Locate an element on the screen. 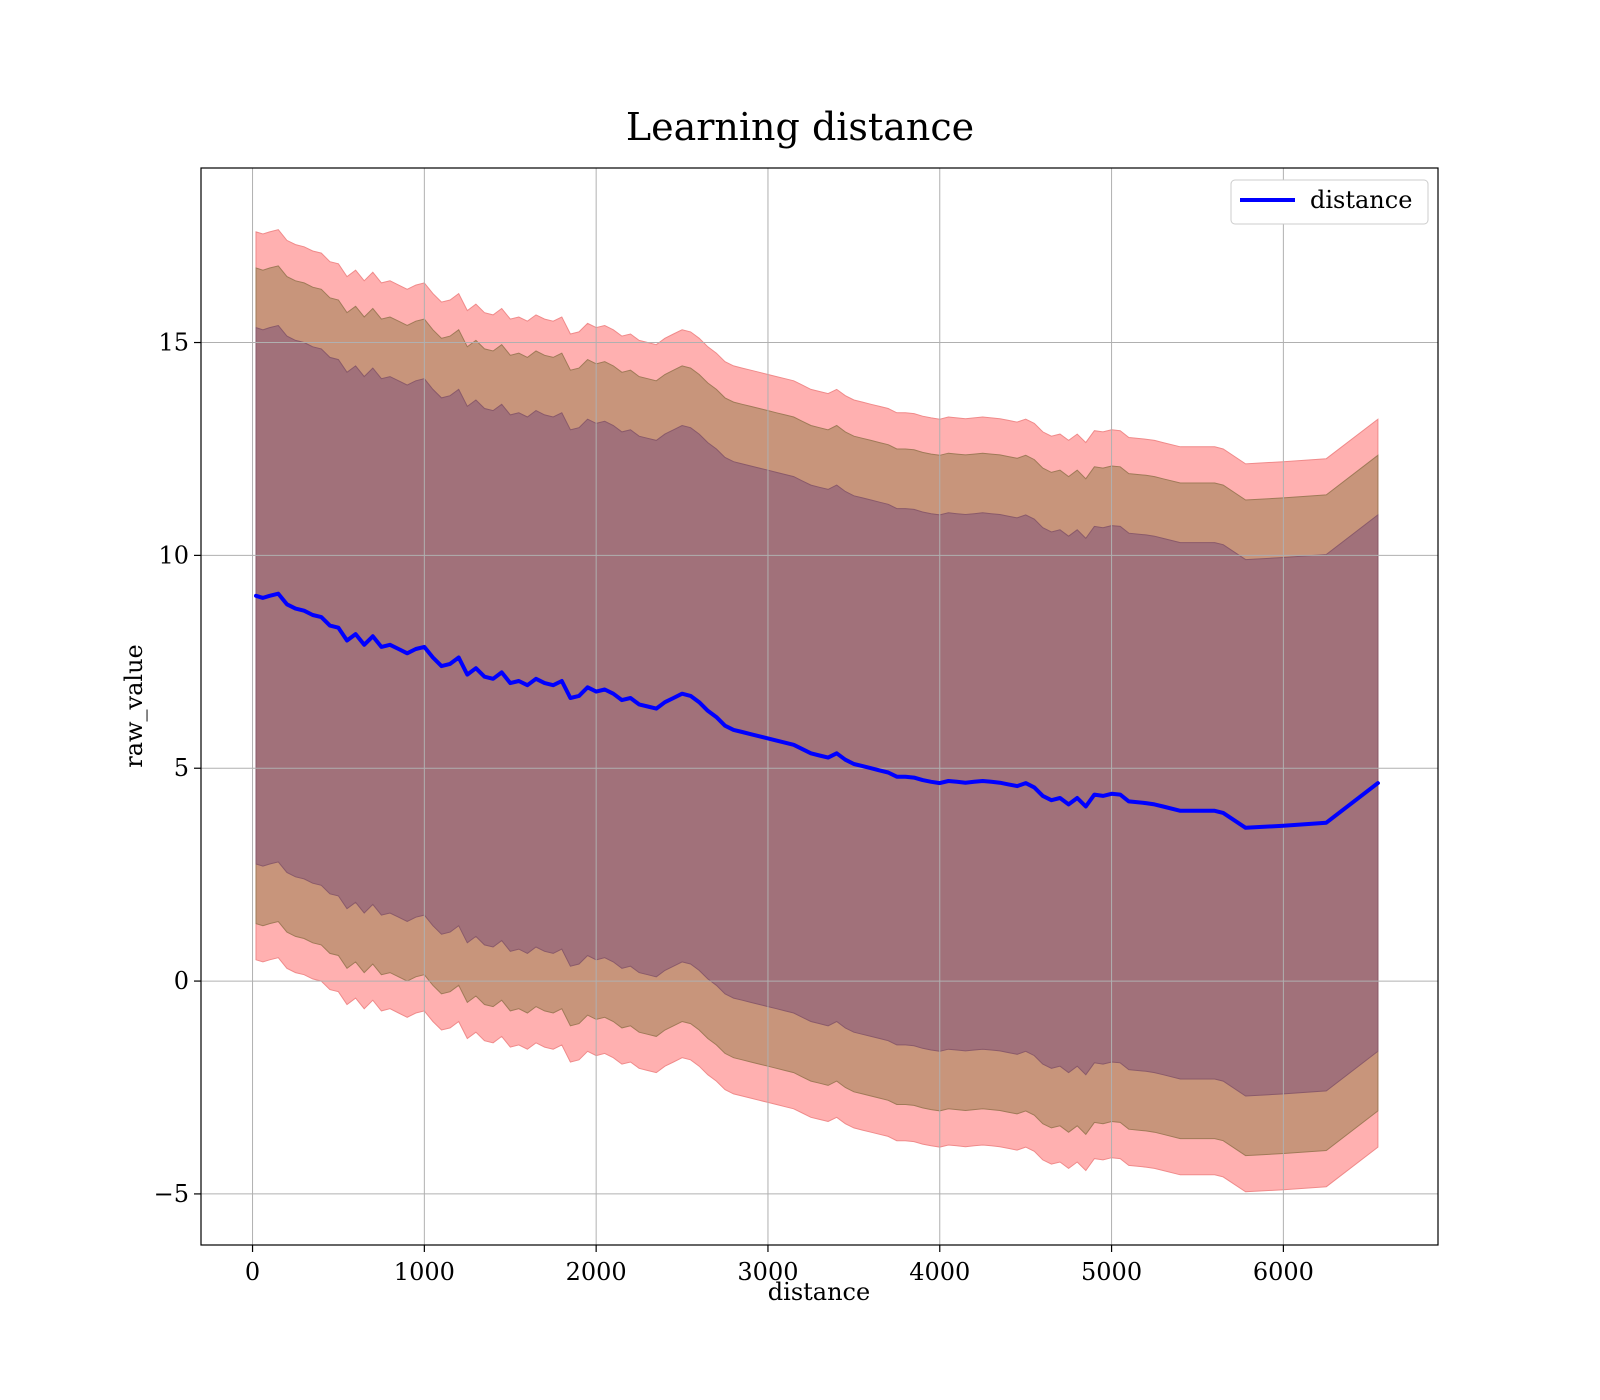  x-axis-ticks: 0 1000 2000 3000 4000 5000 6000 is located at coordinates (779, 1265).